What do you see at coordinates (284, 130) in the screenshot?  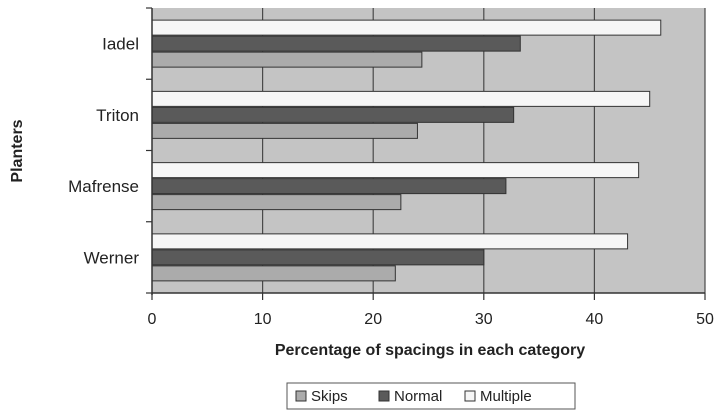 I see `bar-skips-triton` at bounding box center [284, 130].